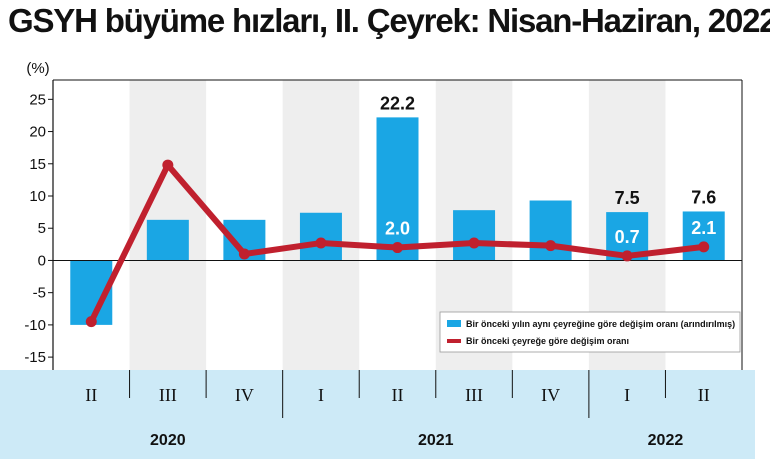 This screenshot has width=770, height=467. What do you see at coordinates (37, 196) in the screenshot?
I see `y-tick-label: 10` at bounding box center [37, 196].